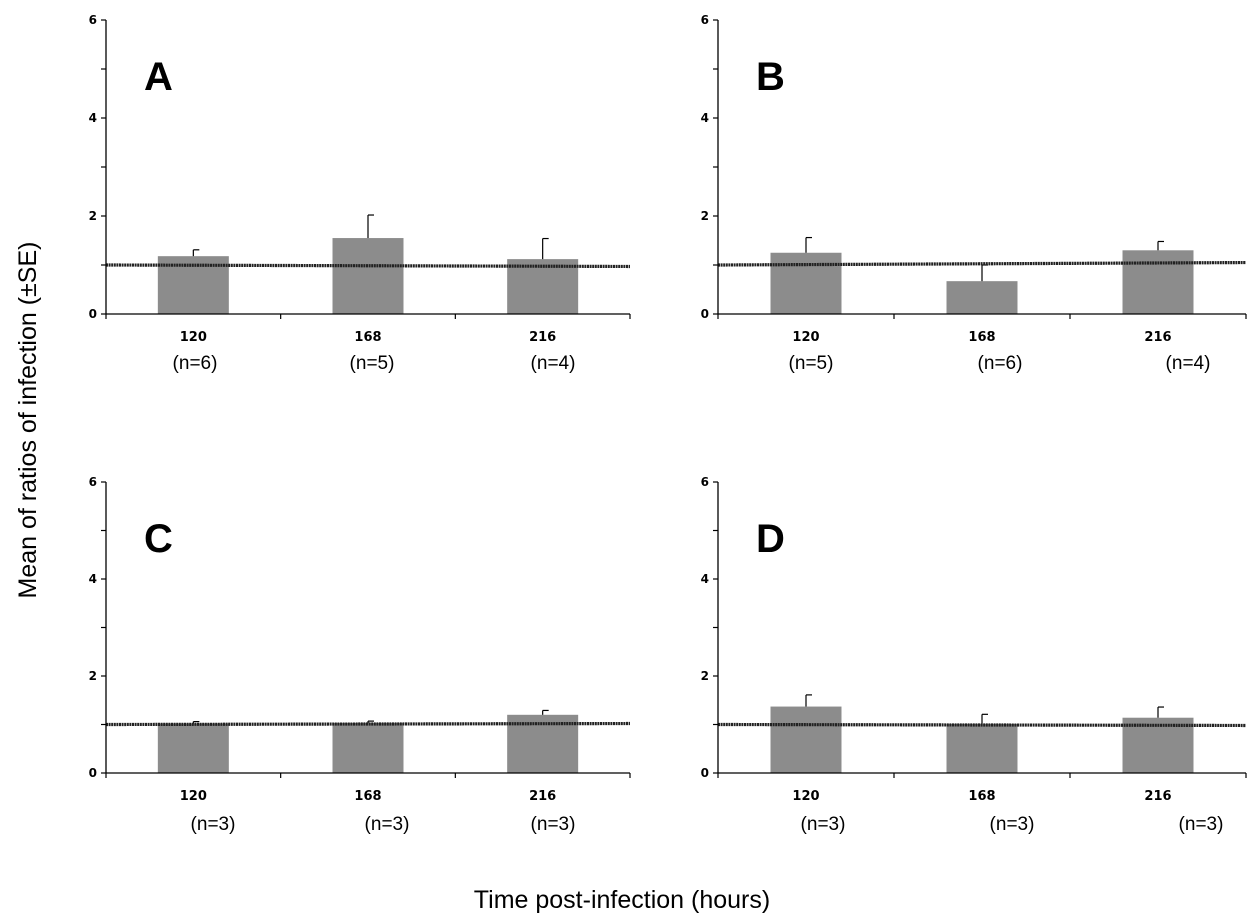 The height and width of the screenshot is (918, 1249). What do you see at coordinates (622, 900) in the screenshot?
I see `x-axis-title: Time post-infection (hours)` at bounding box center [622, 900].